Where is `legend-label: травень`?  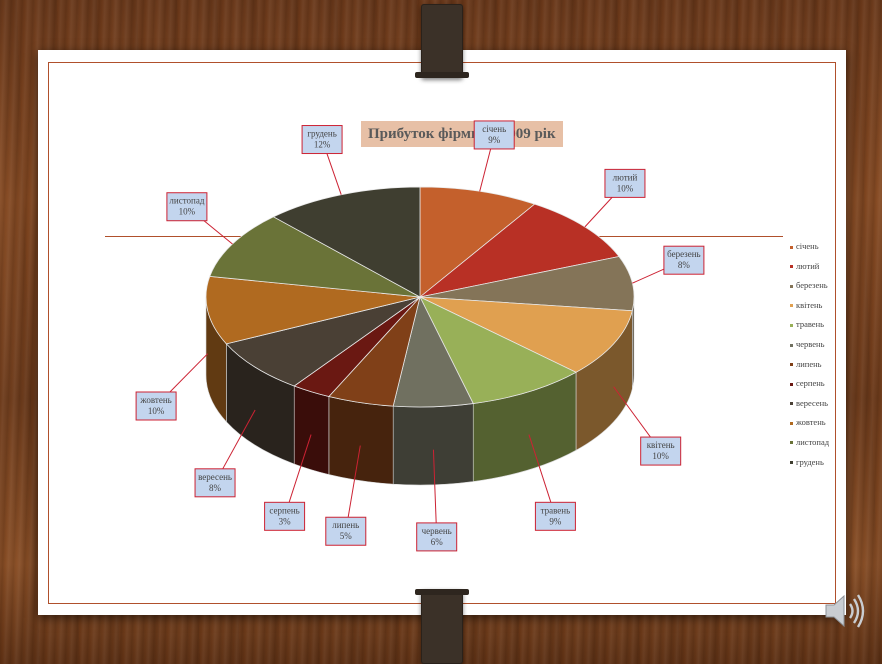
legend-label: травень is located at coordinates (810, 324).